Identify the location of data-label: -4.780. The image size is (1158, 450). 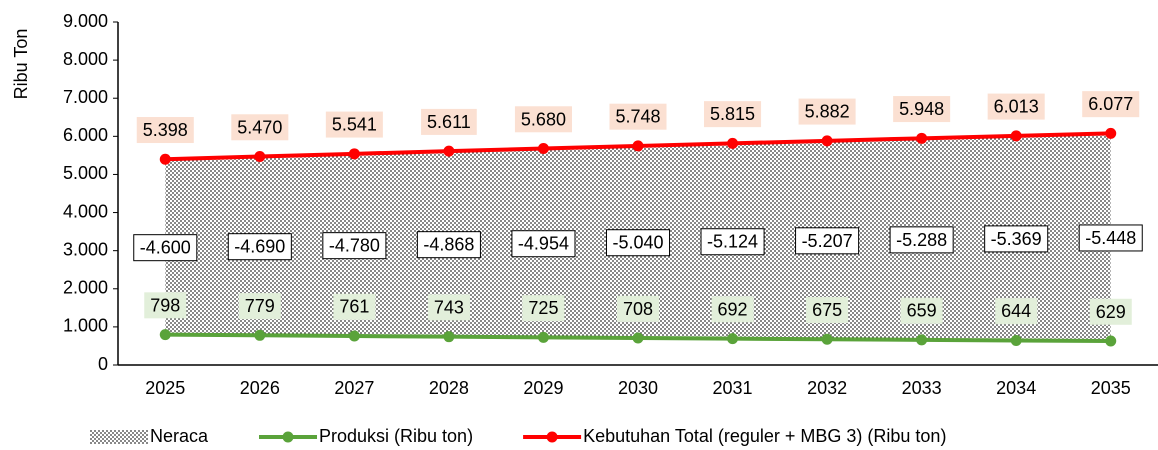
(354, 246).